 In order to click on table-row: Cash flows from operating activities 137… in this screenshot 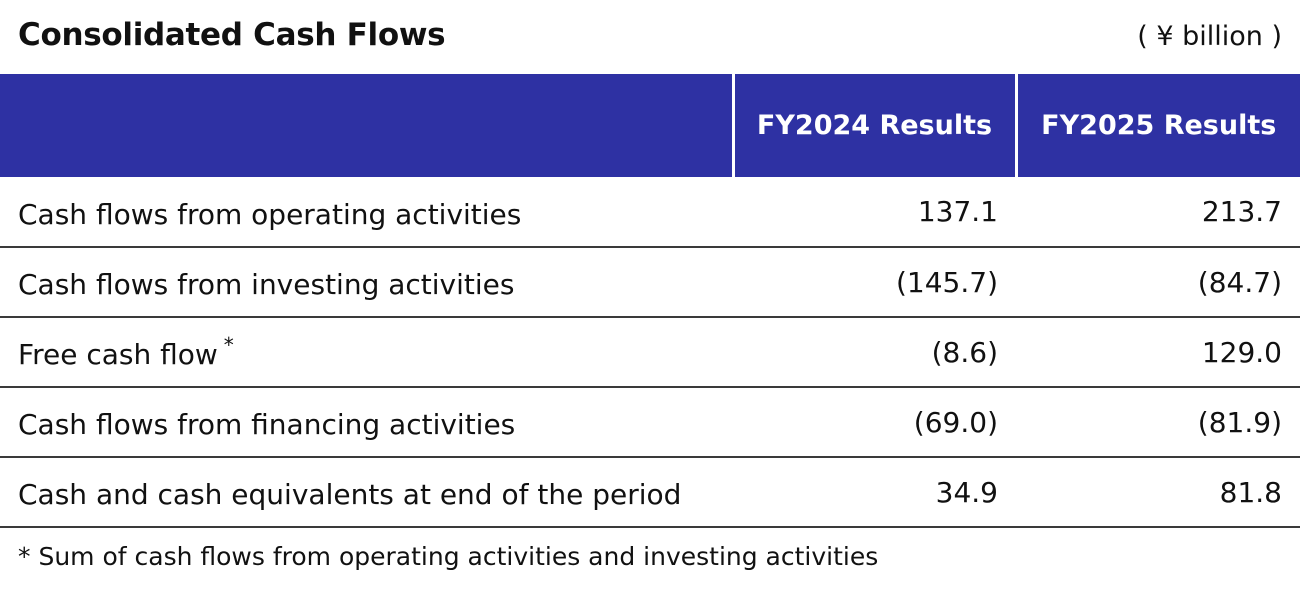, I will do `click(650, 212)`.